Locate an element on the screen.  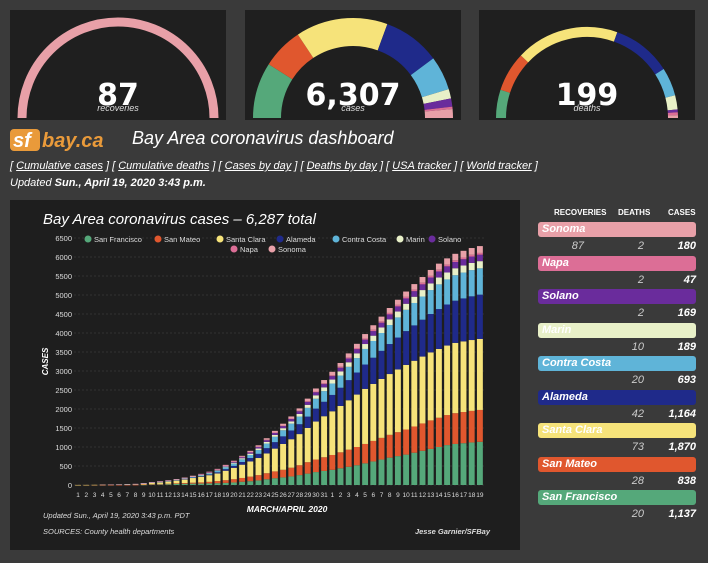
link-cases-by-day: Cases by day is located at coordinates (258, 166).